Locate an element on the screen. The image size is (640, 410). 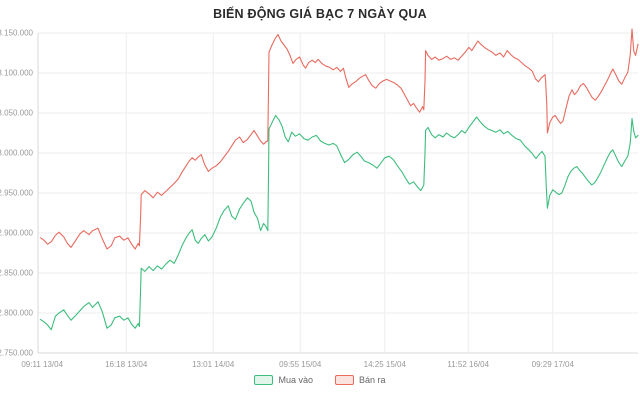
x-axis-label: 09:29 17/04 is located at coordinates (553, 364).